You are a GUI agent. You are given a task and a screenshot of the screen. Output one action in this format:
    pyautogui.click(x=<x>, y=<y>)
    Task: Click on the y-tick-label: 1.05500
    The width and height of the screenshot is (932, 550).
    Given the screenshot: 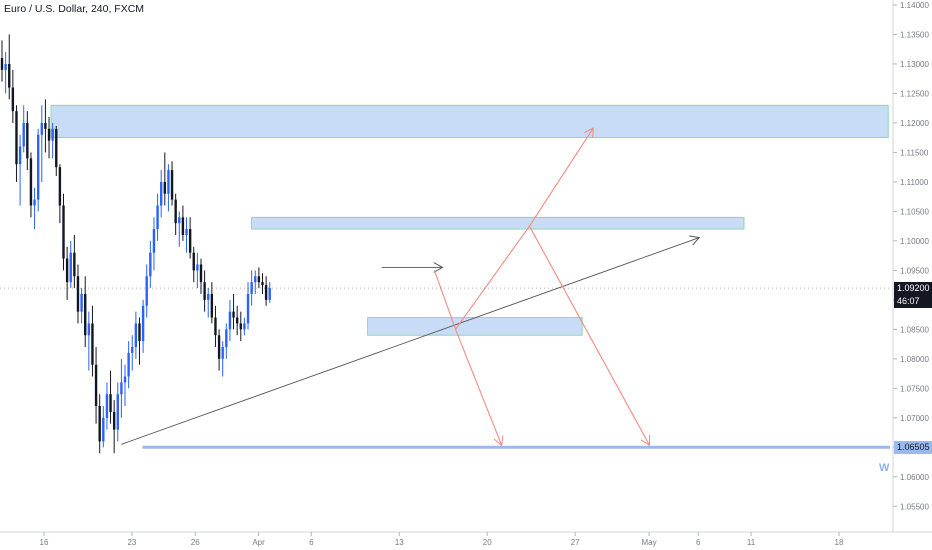 What is the action you would take?
    pyautogui.click(x=914, y=506)
    